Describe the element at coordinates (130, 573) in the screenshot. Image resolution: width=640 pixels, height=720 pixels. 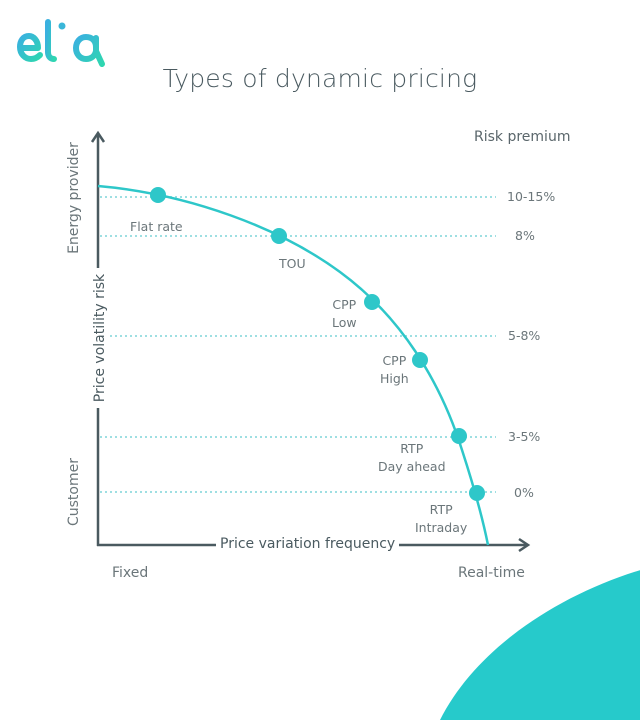
I see `x-axis-left-label: Fixed` at that location.